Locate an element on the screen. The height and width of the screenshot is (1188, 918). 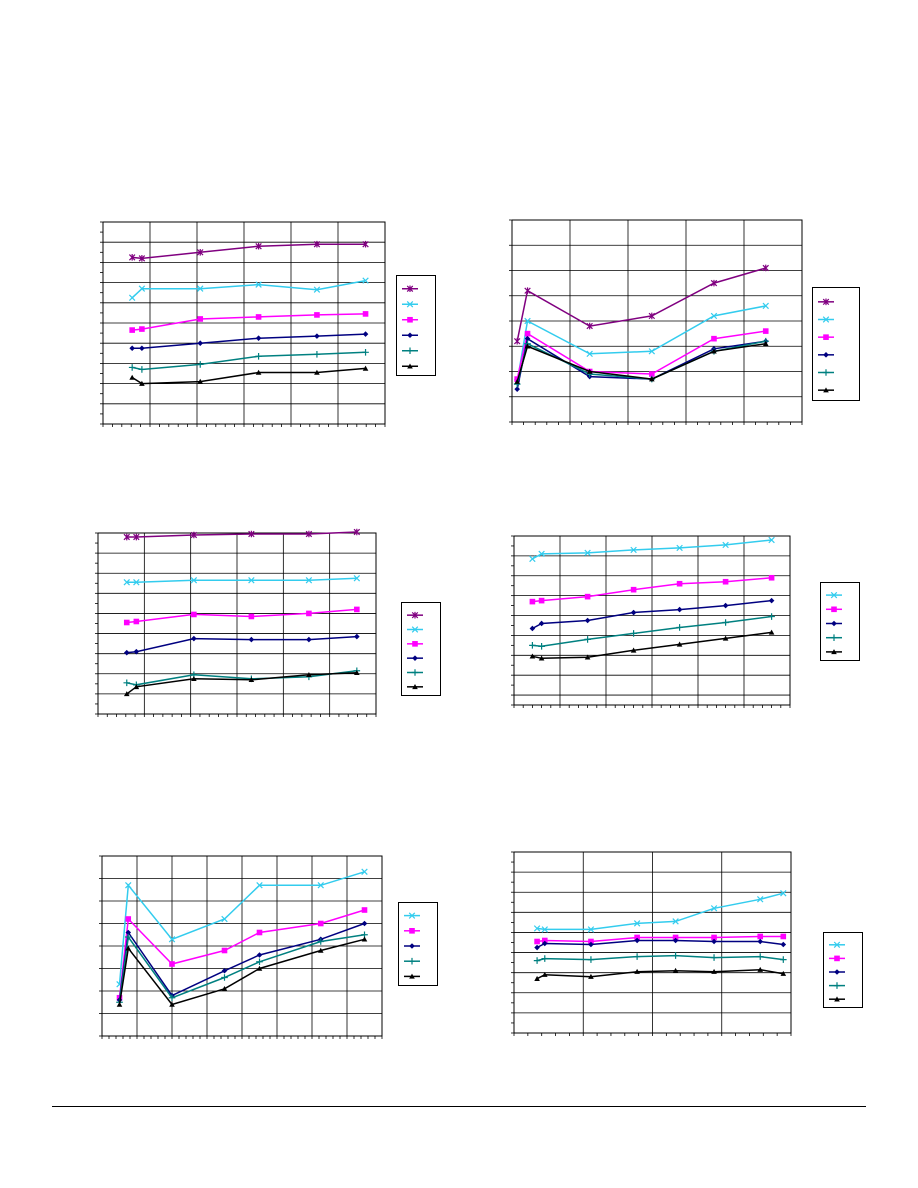
legend is located at coordinates (418, 944).